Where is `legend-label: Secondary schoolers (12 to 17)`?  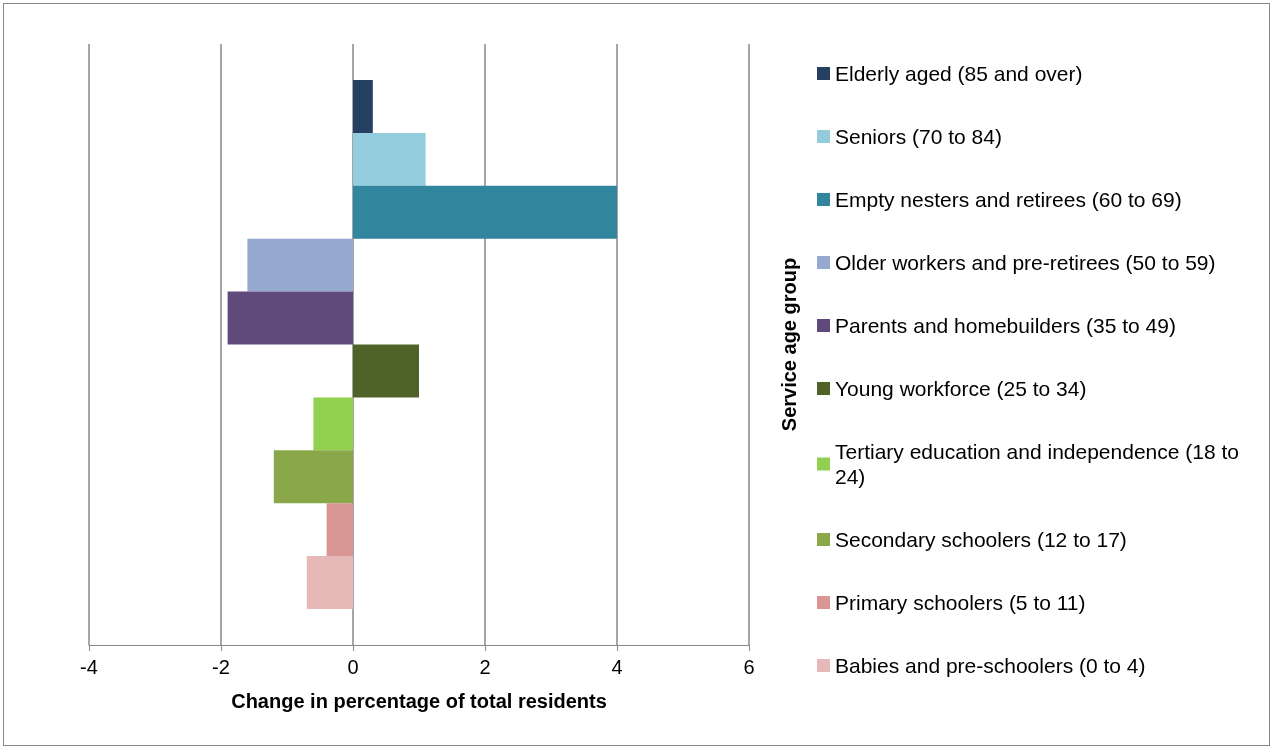
legend-label: Secondary schoolers (12 to 17) is located at coordinates (981, 539).